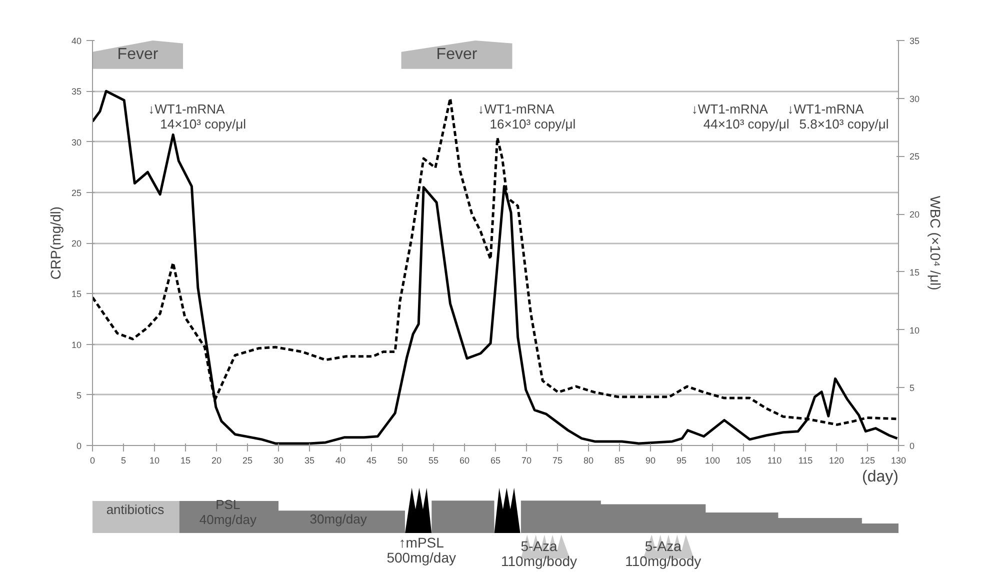 This screenshot has width=982, height=588. Describe the element at coordinates (339, 519) in the screenshot. I see `annotation: 30mg/day` at that location.